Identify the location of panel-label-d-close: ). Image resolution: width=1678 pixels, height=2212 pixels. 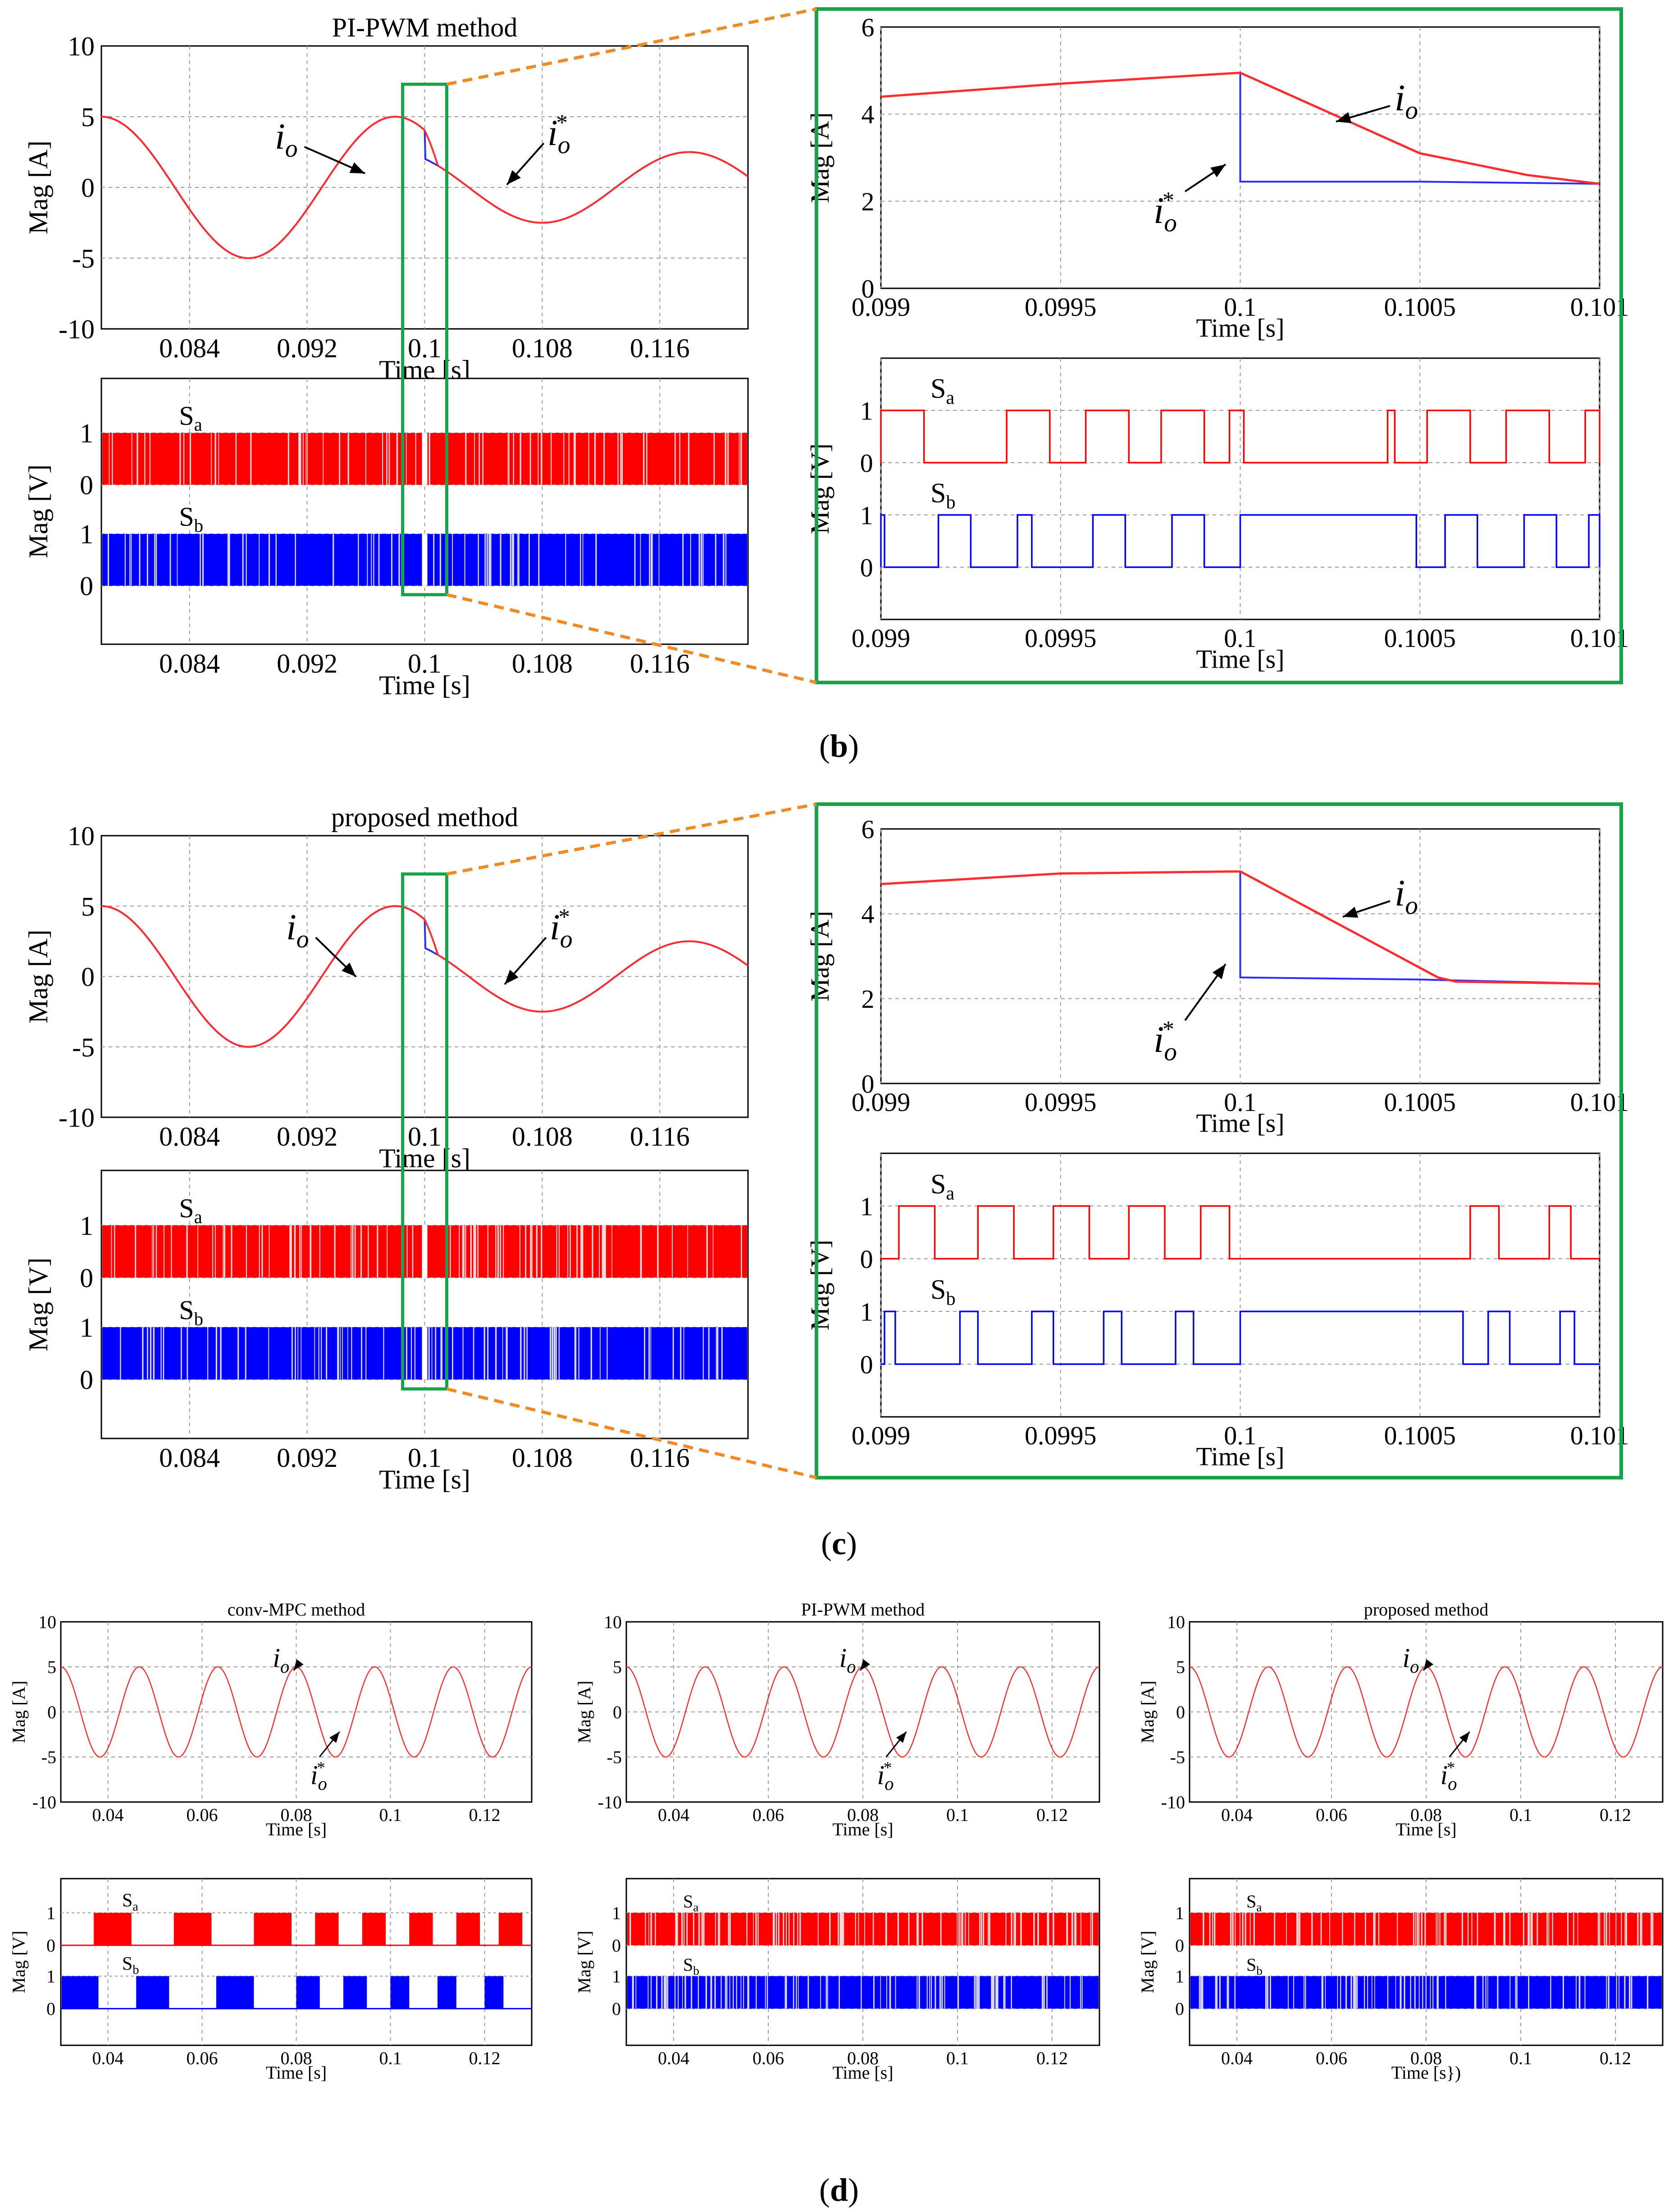
(853, 2190).